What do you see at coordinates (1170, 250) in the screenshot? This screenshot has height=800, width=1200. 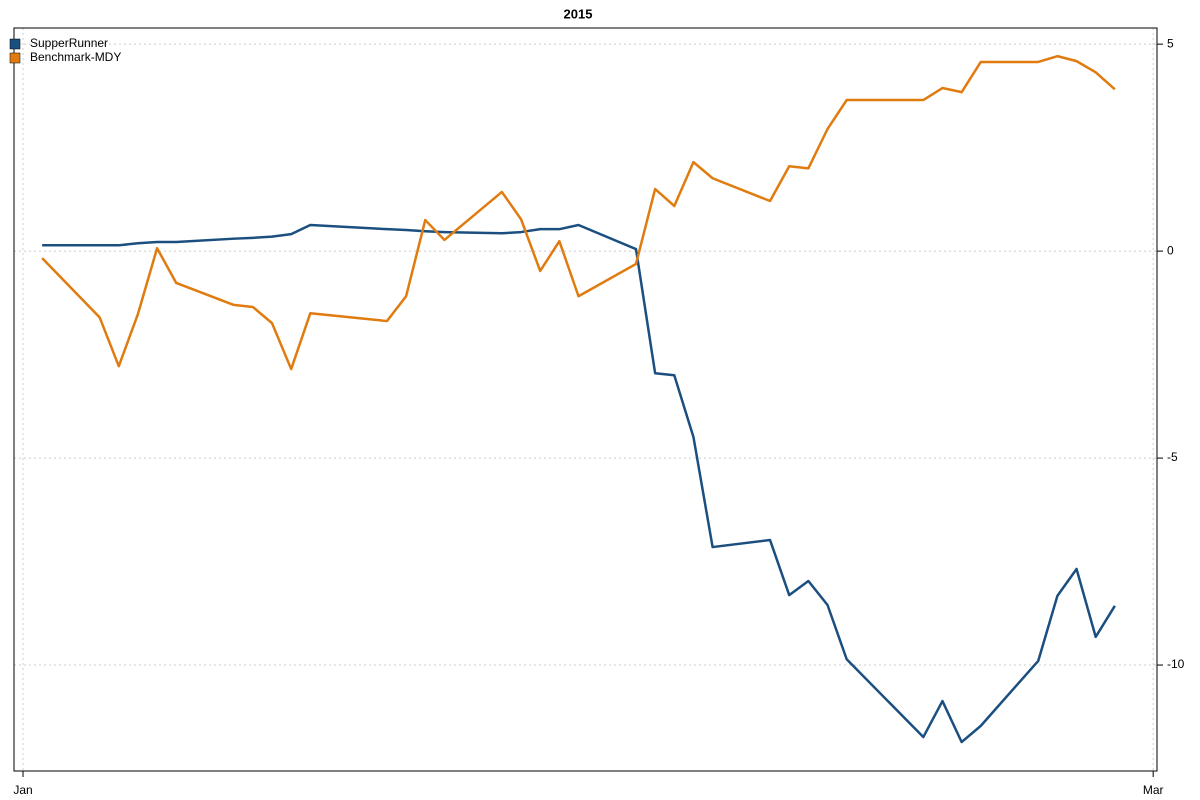 I see `y-tick-label: 0` at bounding box center [1170, 250].